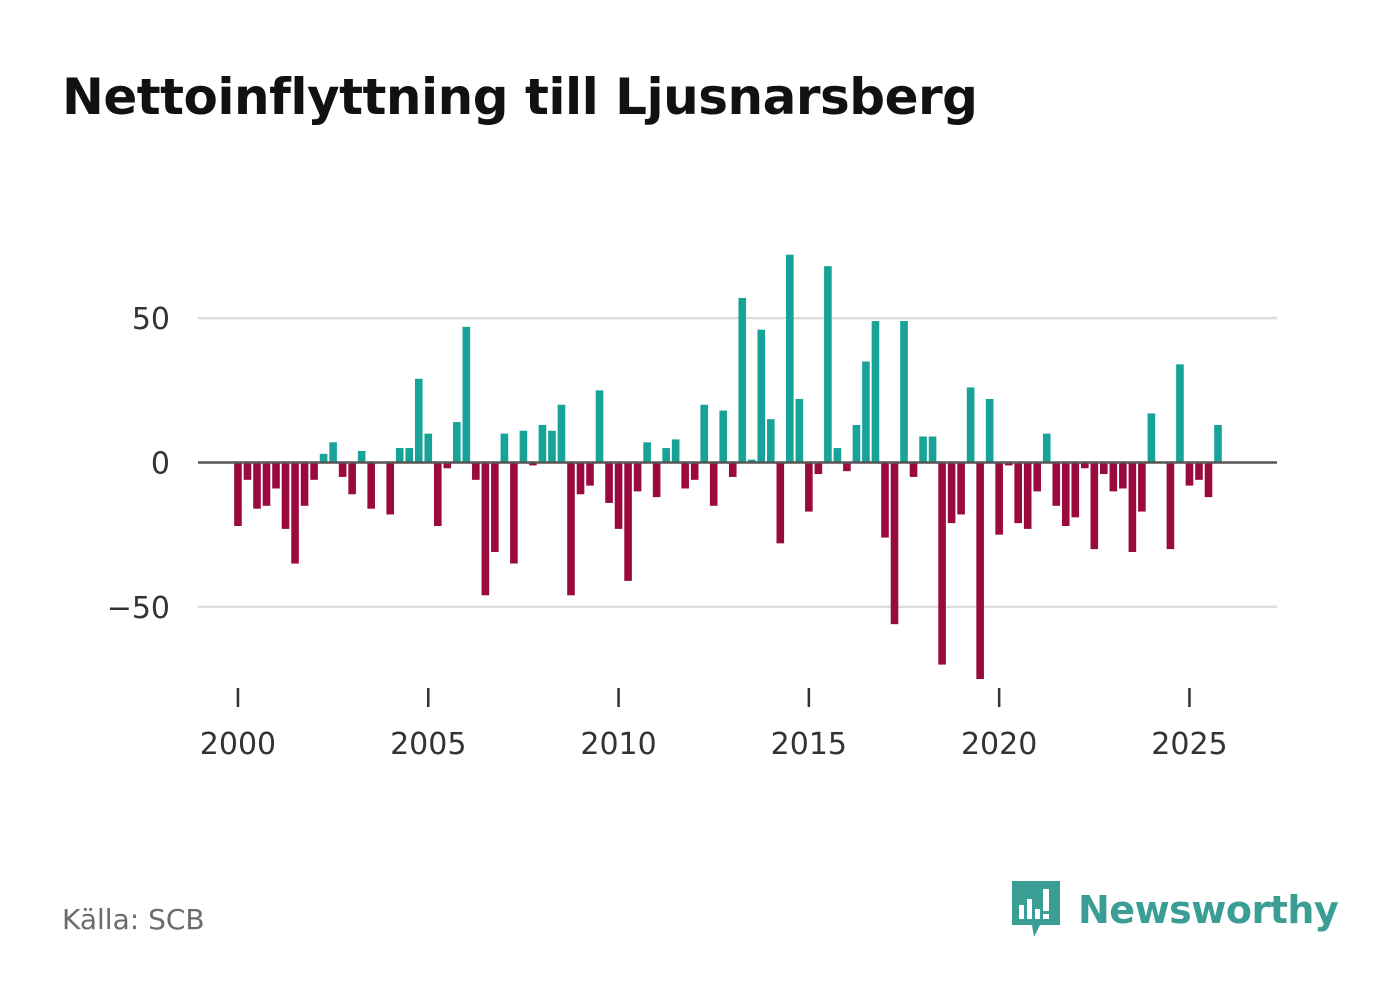  What do you see at coordinates (133, 919) in the screenshot?
I see `source-note: Källa: SCB` at bounding box center [133, 919].